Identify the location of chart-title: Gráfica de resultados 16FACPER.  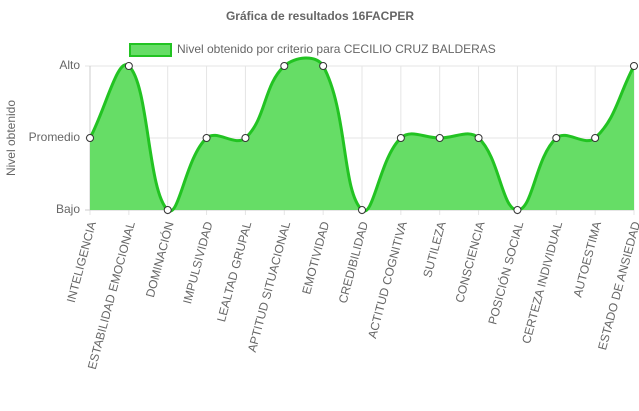
(320, 16).